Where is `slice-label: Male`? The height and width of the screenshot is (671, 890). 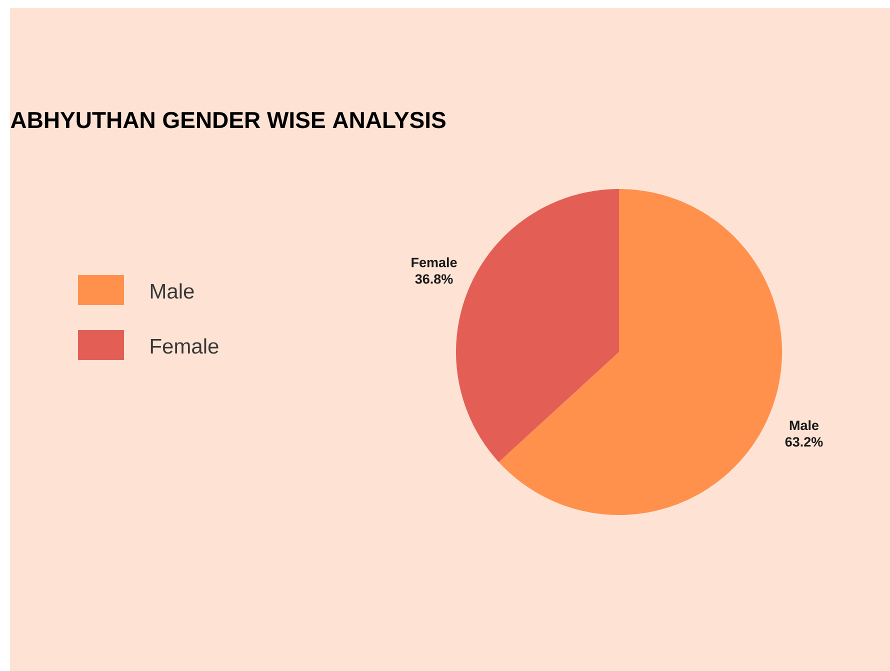 slice-label: Male is located at coordinates (804, 425).